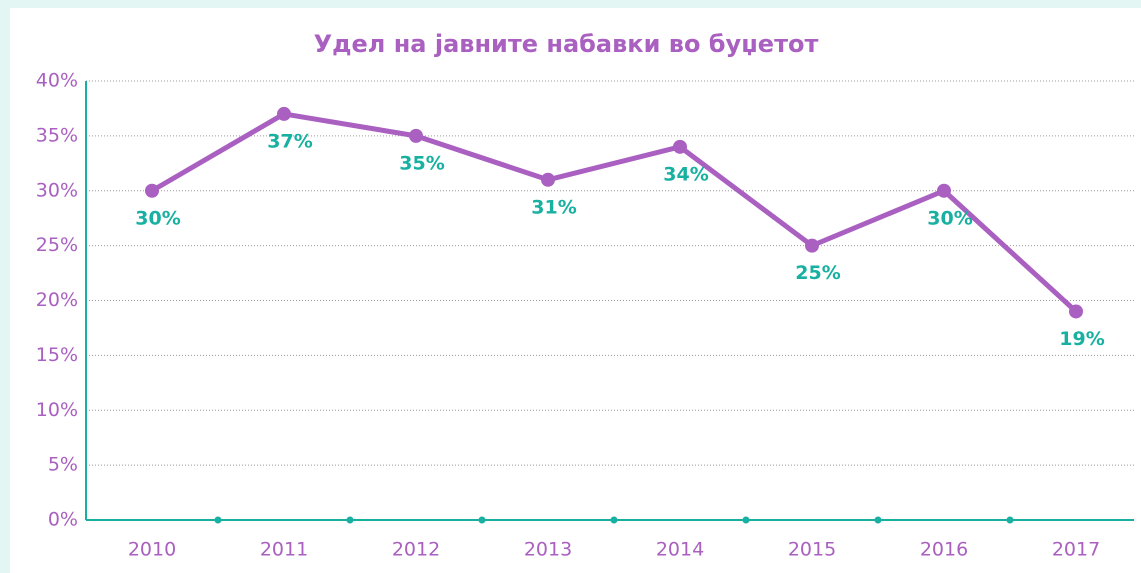 This screenshot has width=1141, height=573. What do you see at coordinates (416, 550) in the screenshot?
I see `x-tick-label: 2012` at bounding box center [416, 550].